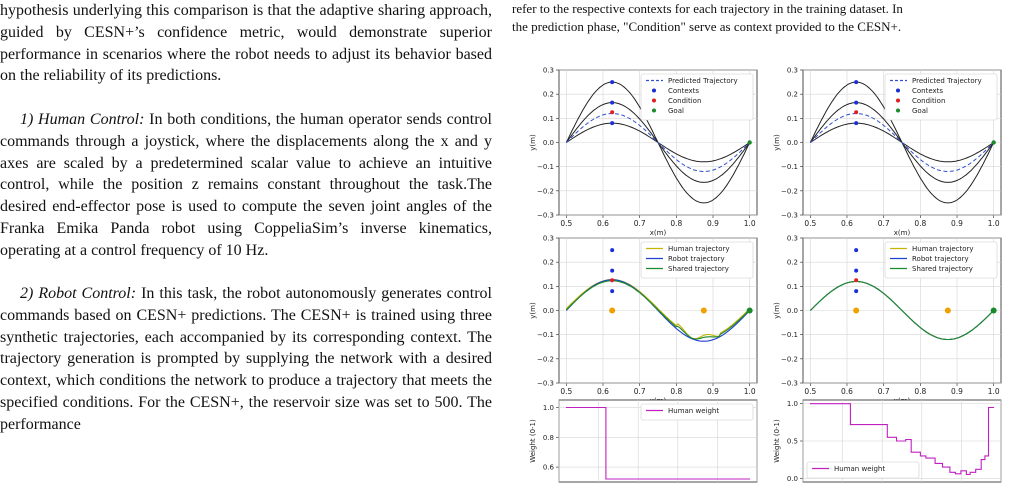  Describe the element at coordinates (78, 293) in the screenshot. I see `subsection-title-robot-control: 2) Robot Control:` at that location.